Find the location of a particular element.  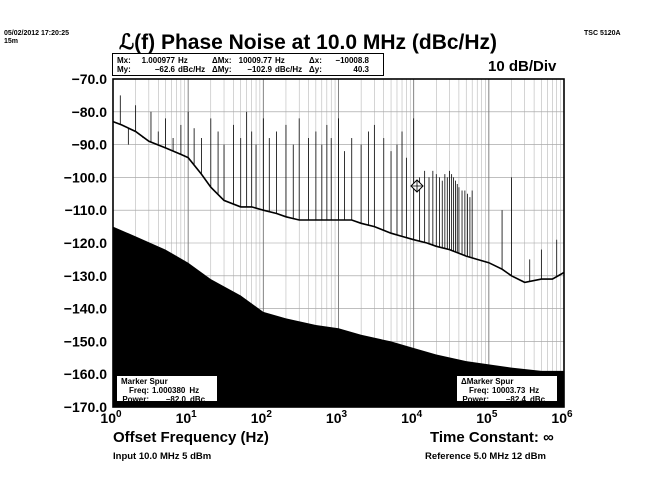

y-tick-label: −150.0 is located at coordinates (85, 341).